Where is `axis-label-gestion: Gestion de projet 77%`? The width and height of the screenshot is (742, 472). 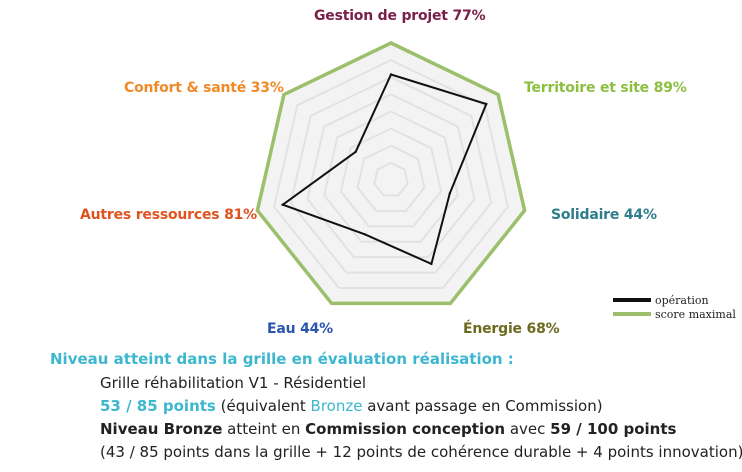
axis-label-gestion: Gestion de projet 77% is located at coordinates (400, 16).